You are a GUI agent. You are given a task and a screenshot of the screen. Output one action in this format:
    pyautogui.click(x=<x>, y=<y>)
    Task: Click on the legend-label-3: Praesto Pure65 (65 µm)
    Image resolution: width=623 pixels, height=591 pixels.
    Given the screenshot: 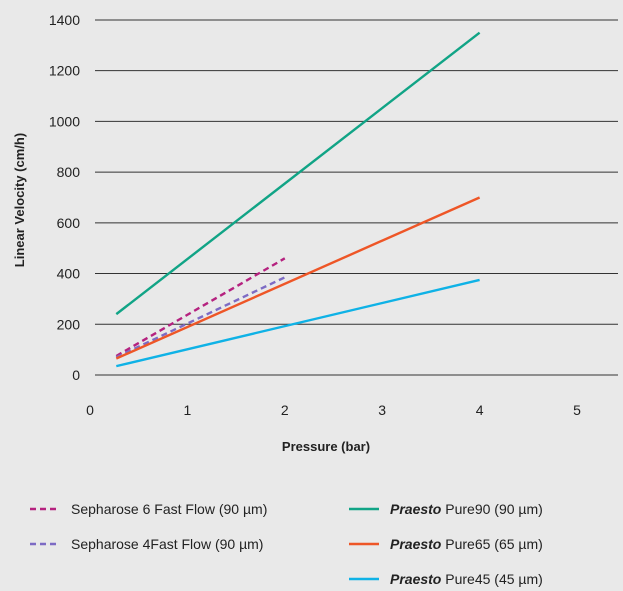 What is the action you would take?
    pyautogui.click(x=466, y=544)
    